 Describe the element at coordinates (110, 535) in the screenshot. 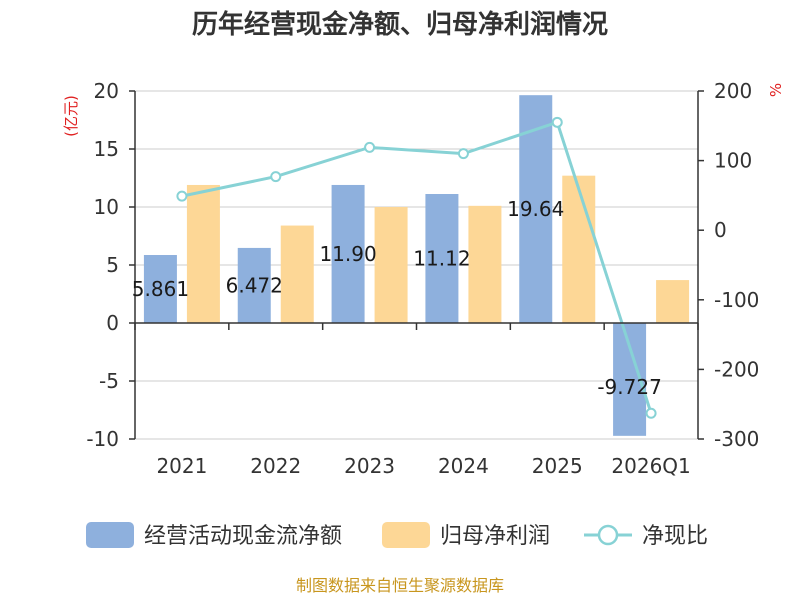

I see `legend-swatch-cash-flow` at that location.